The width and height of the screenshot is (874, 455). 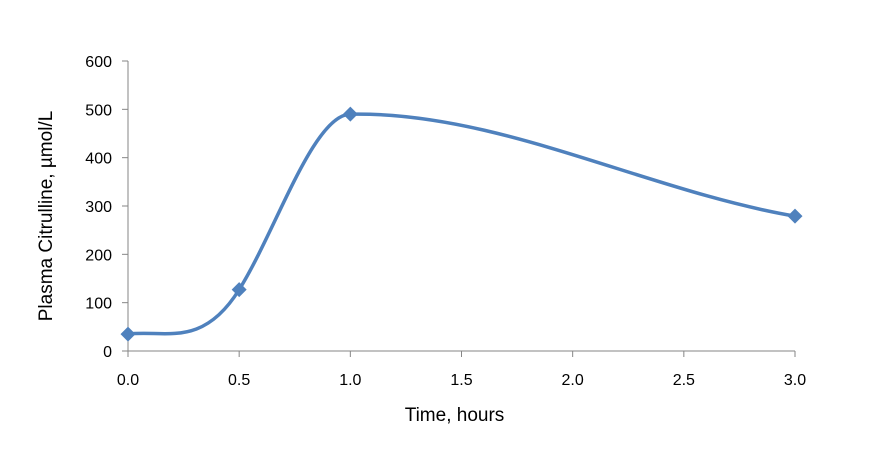 What do you see at coordinates (98, 207) in the screenshot?
I see `y-tick-label: 300` at bounding box center [98, 207].